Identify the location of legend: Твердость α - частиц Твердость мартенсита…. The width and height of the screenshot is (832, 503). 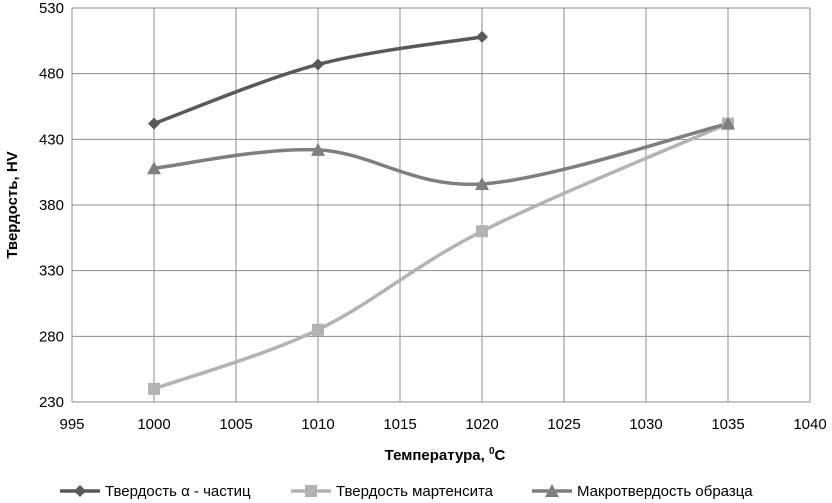
(406, 491).